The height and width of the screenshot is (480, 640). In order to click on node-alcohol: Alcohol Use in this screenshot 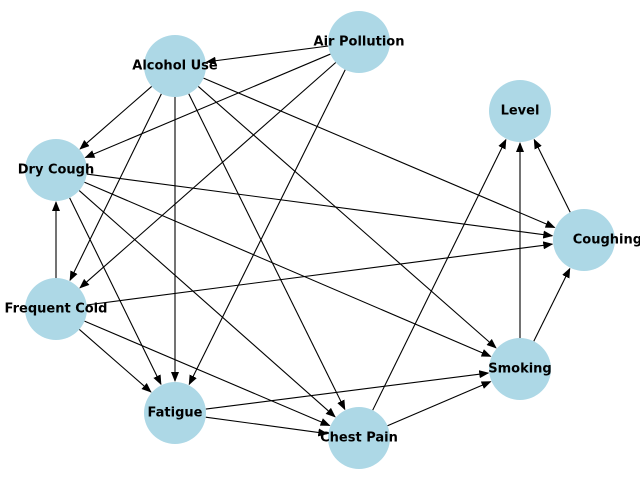, I will do `click(175, 66)`.